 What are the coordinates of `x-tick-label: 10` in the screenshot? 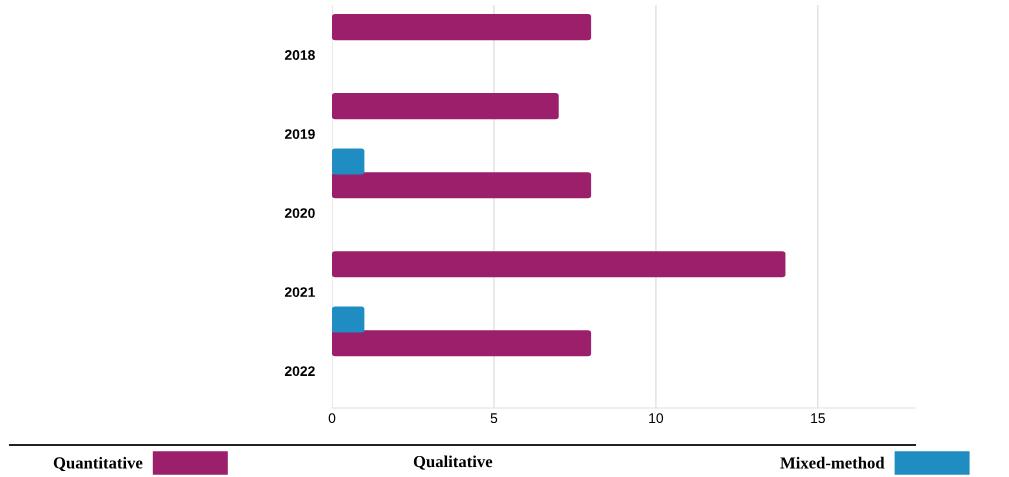 It's located at (656, 418).